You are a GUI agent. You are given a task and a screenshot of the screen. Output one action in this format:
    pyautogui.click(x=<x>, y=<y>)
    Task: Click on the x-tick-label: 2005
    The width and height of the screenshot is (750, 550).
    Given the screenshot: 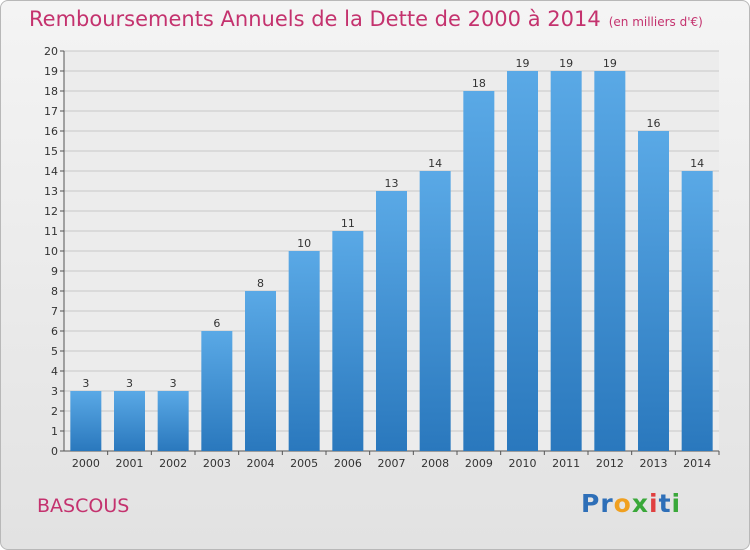 What is the action you would take?
    pyautogui.click(x=304, y=463)
    